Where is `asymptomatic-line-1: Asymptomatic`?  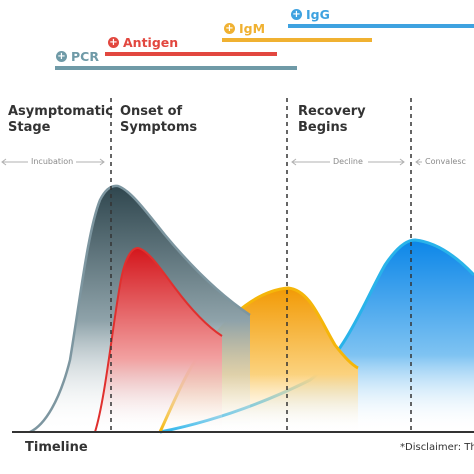 asymptomatic-line-1: Asymptomatic is located at coordinates (60, 111).